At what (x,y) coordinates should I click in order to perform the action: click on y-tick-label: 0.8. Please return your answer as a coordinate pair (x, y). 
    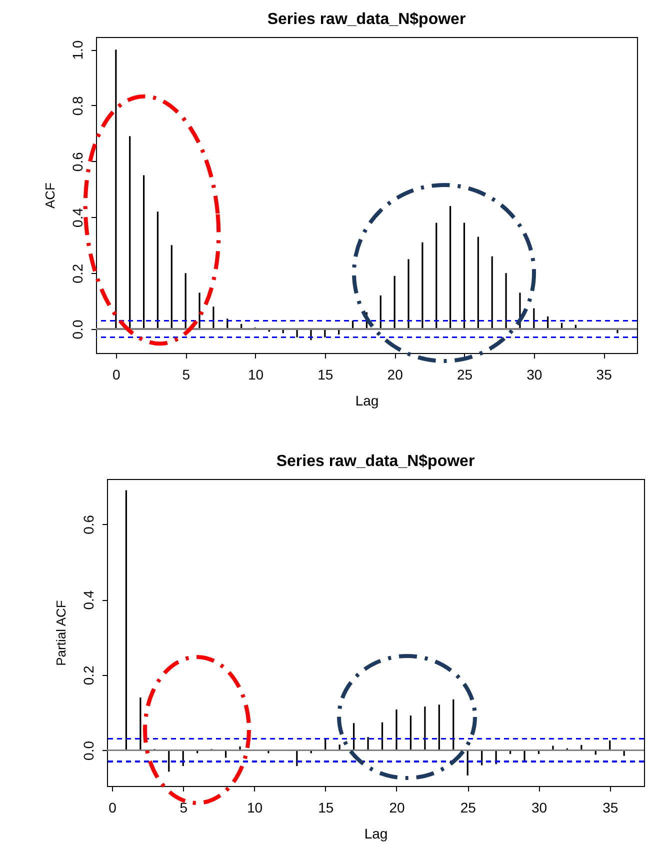
    Looking at the image, I should click on (78, 106).